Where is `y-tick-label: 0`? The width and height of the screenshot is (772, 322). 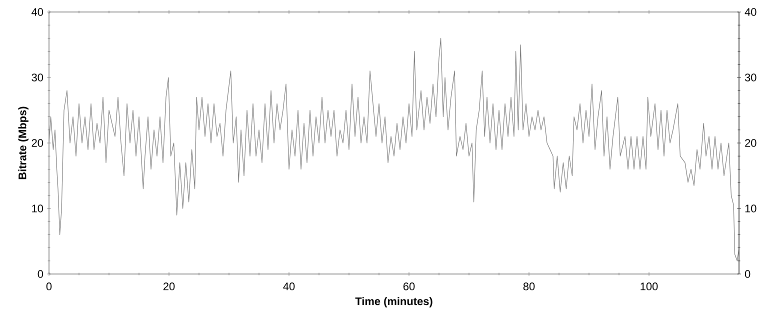 y-tick-label: 0 is located at coordinates (41, 274).